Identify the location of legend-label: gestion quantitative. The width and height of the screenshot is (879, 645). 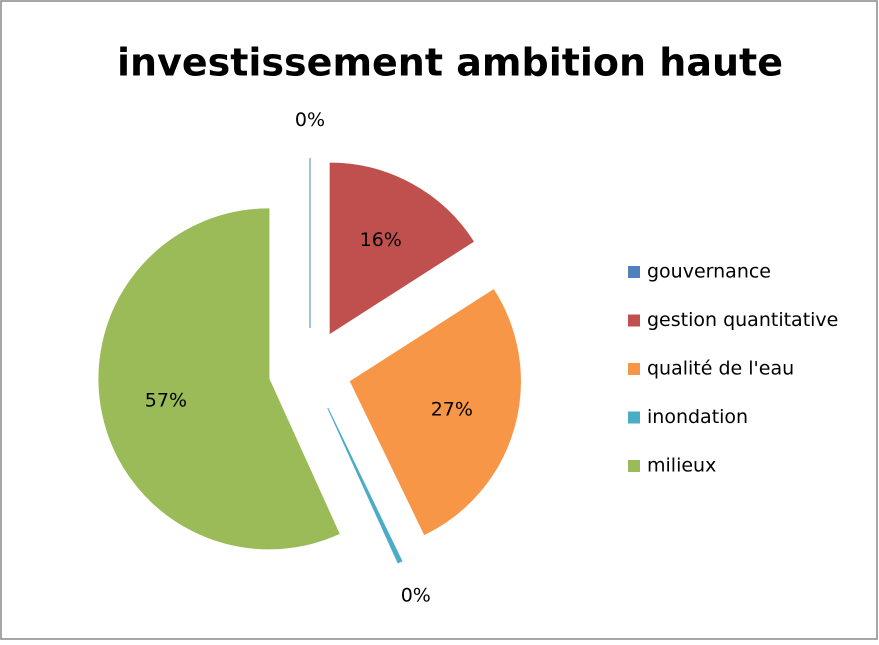
(742, 320).